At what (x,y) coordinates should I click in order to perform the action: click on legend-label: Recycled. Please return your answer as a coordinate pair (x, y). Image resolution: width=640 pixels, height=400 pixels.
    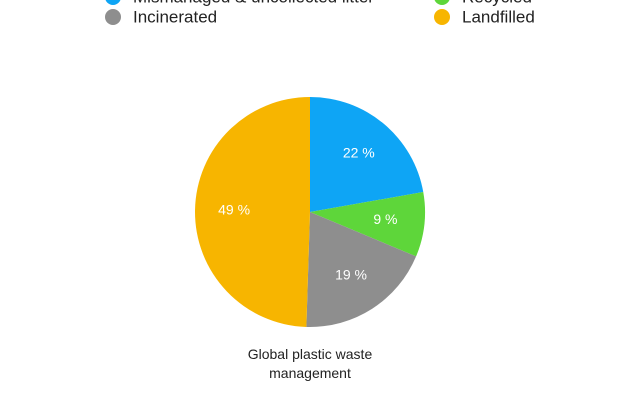
    Looking at the image, I should click on (497, 3).